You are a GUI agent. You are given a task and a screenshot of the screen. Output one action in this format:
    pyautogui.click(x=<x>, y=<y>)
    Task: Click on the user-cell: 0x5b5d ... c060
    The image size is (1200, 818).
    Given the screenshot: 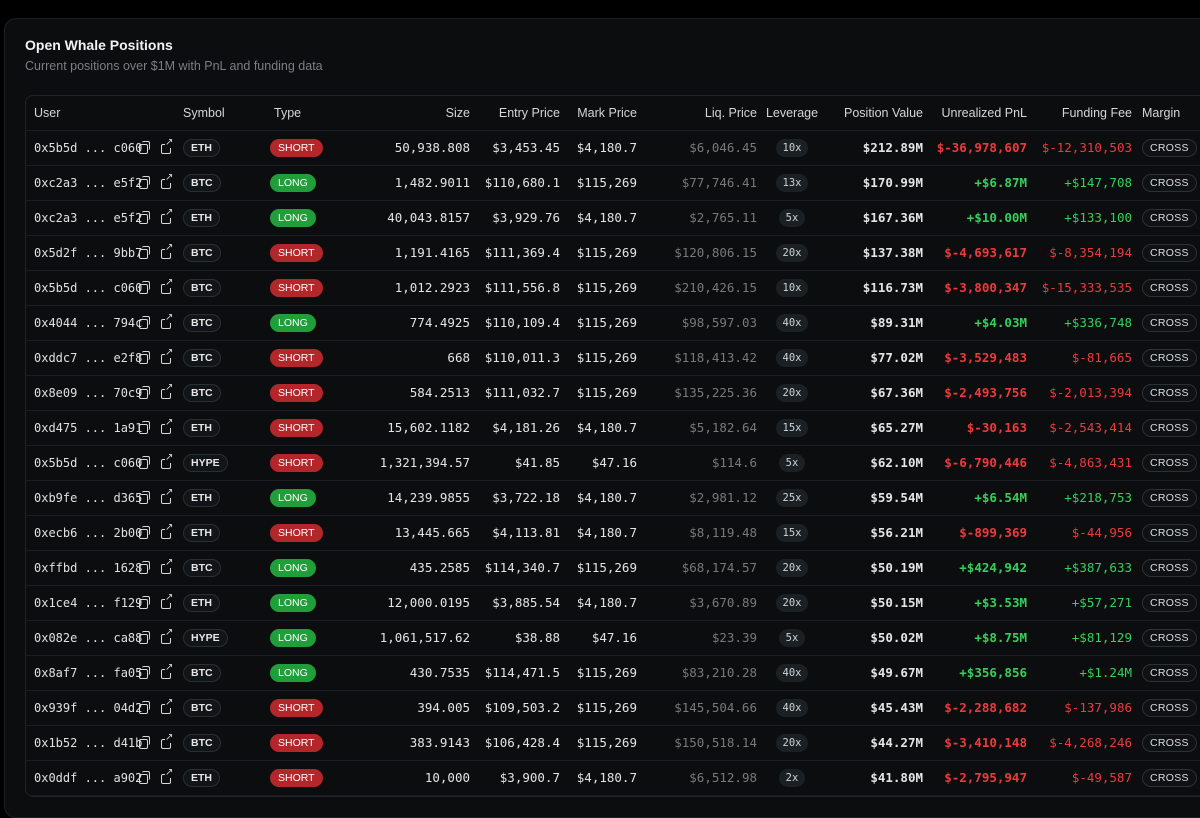 What is the action you would take?
    pyautogui.click(x=104, y=148)
    